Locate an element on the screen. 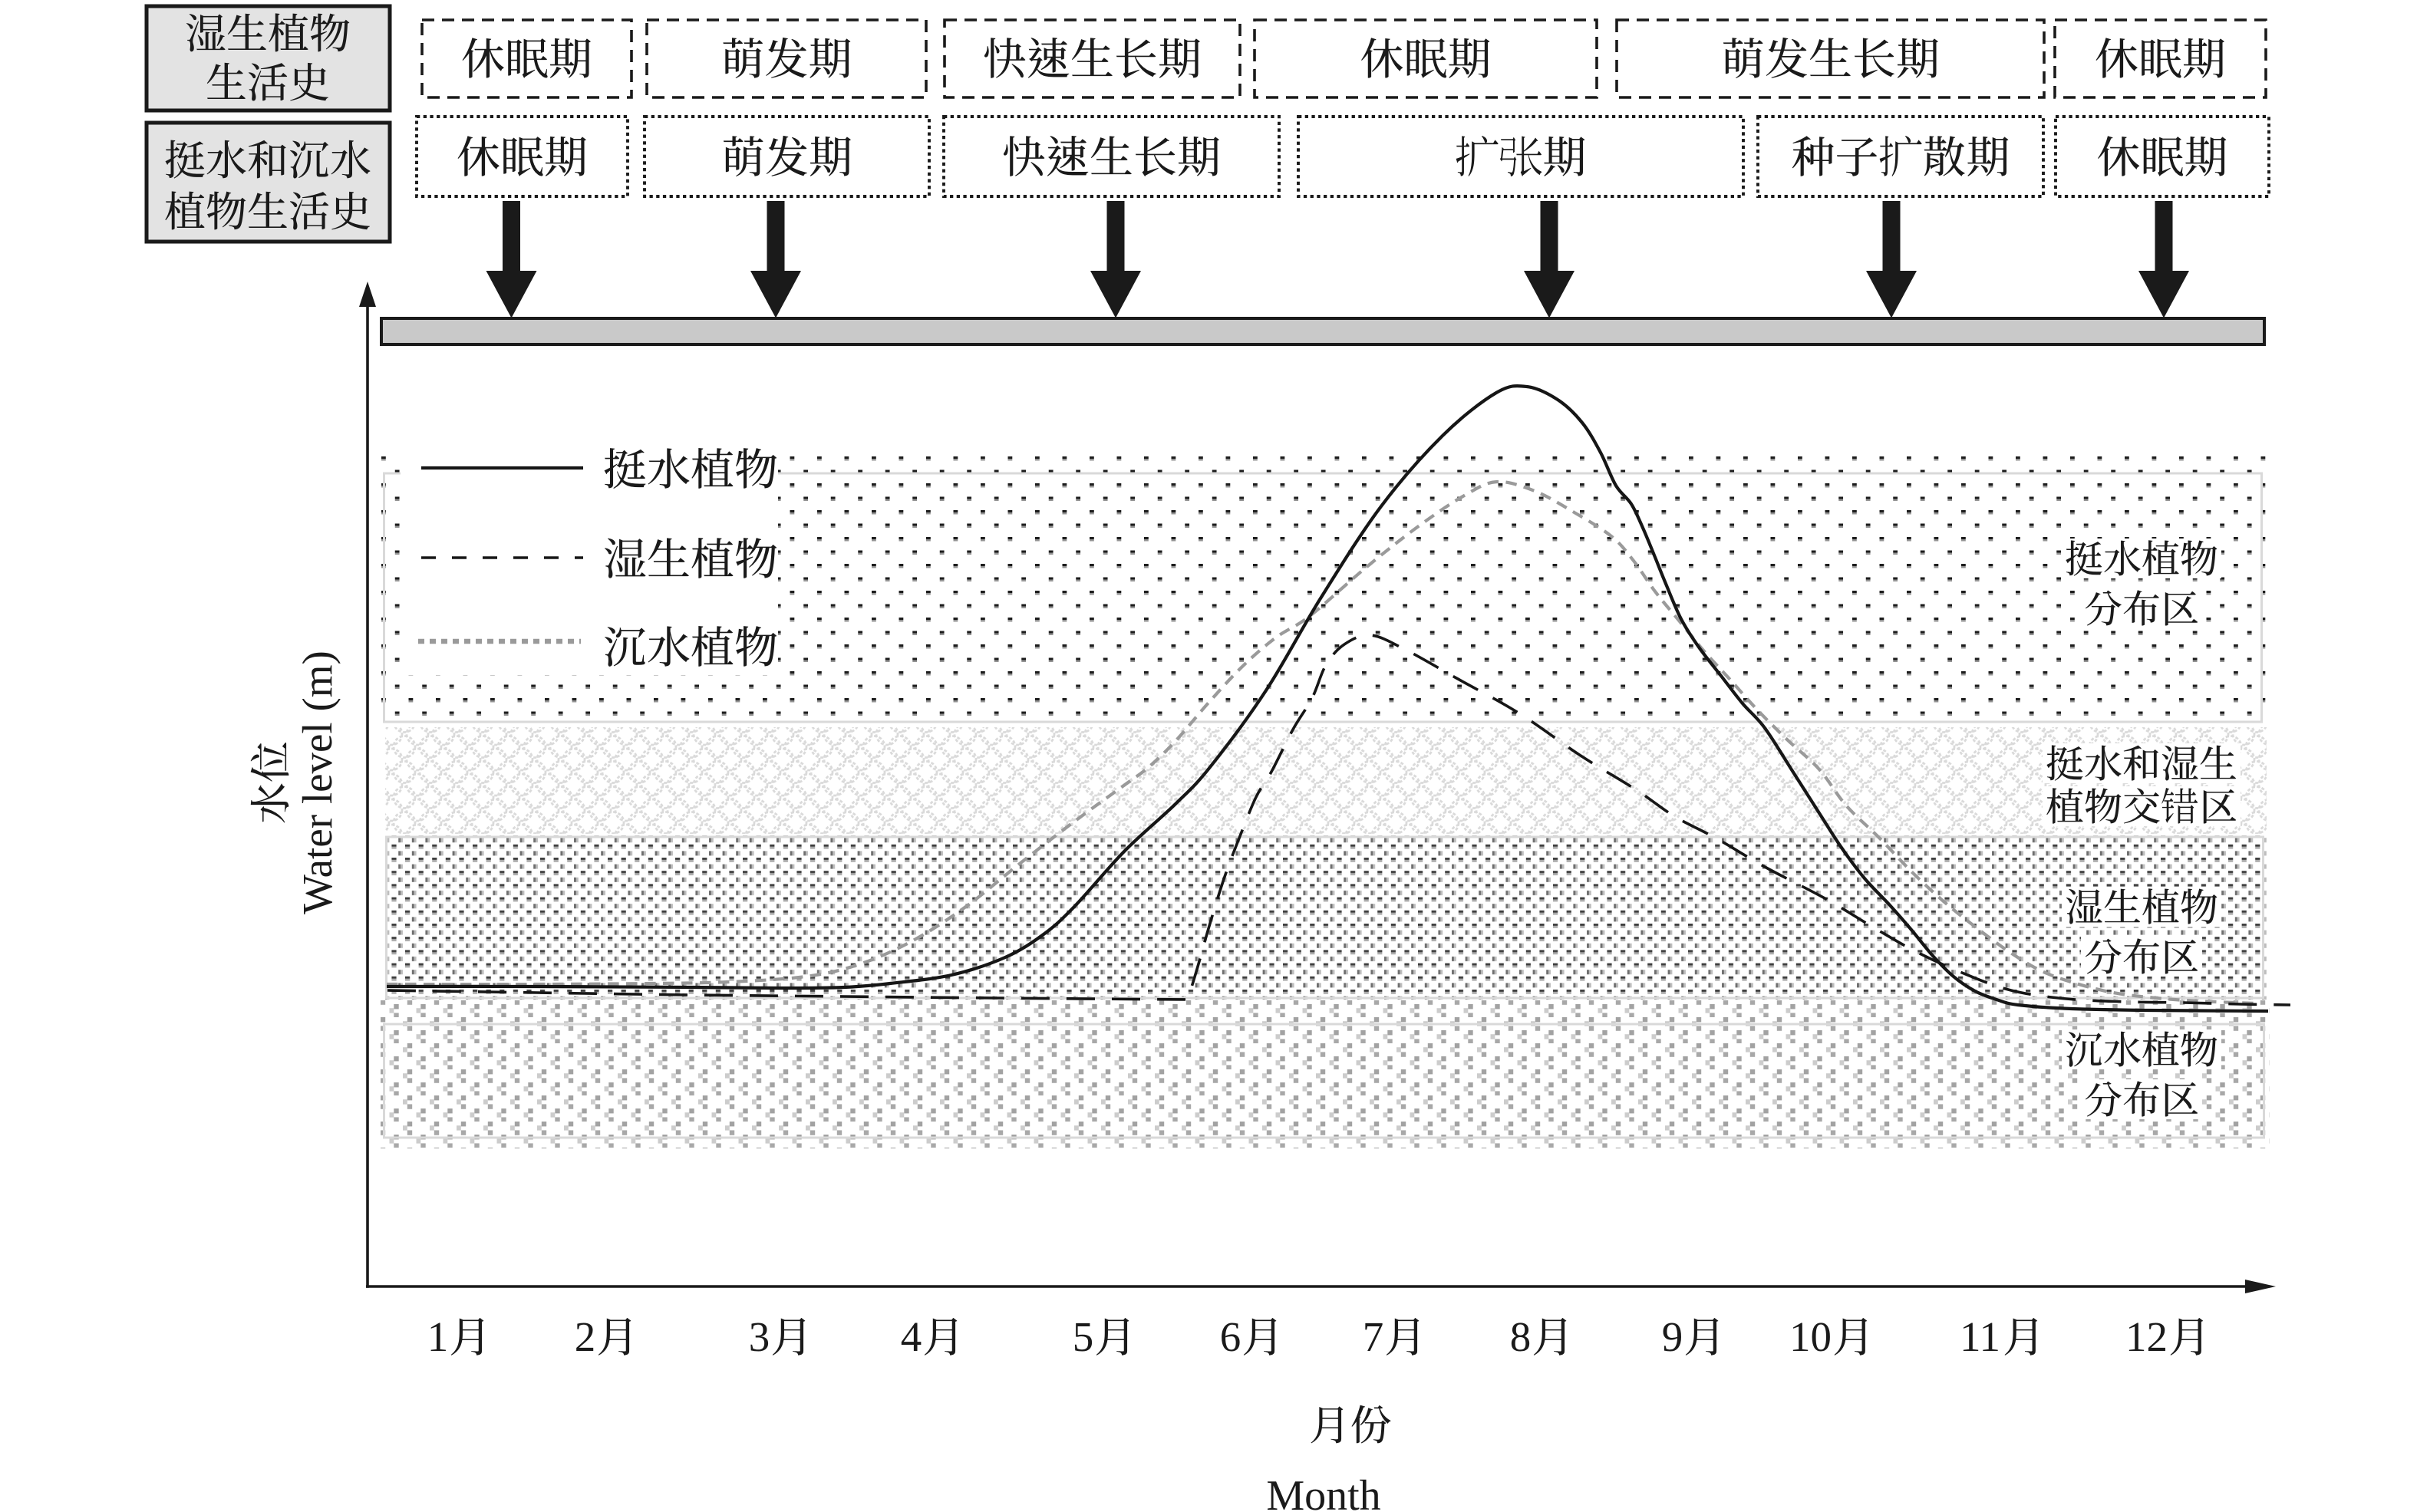 Image resolution: width=2417 pixels, height=1512 pixels. svg-text: 9 is located at coordinates (1672, 1336).